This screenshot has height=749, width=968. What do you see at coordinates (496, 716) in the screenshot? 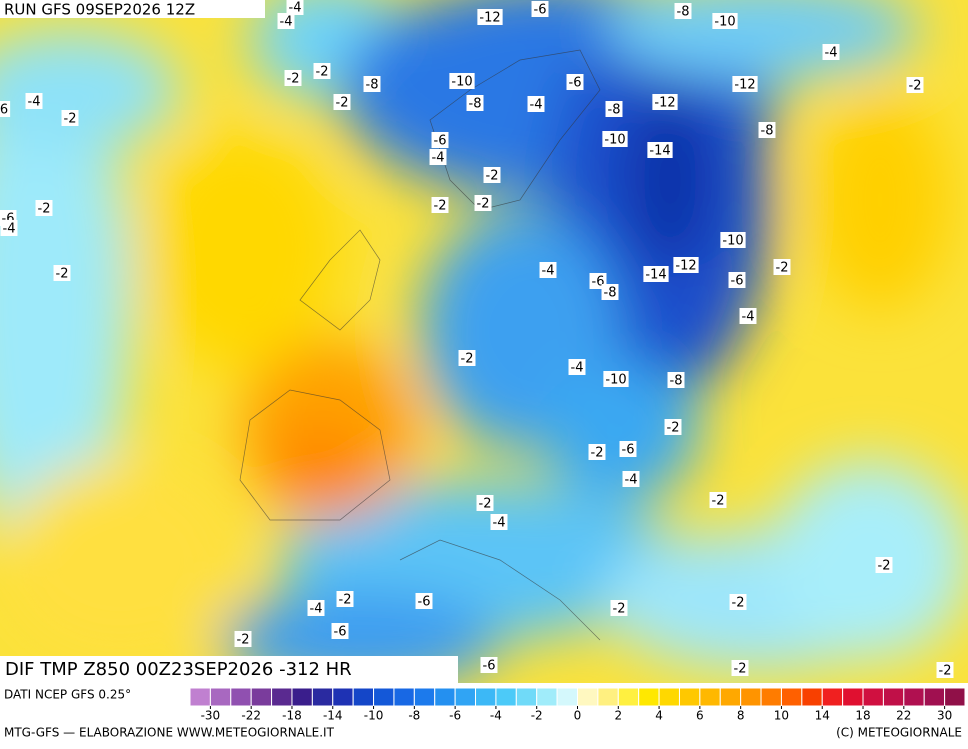
I see `colorbar-tick-label: -4` at bounding box center [496, 716].